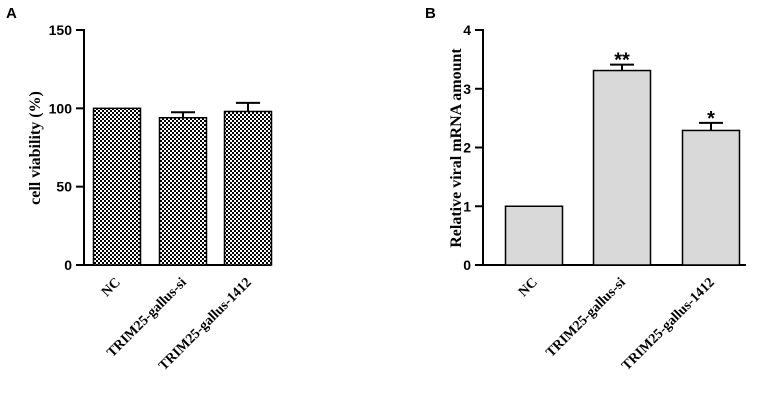  Describe the element at coordinates (61, 108) in the screenshot. I see `y-tick-label: 100` at that location.